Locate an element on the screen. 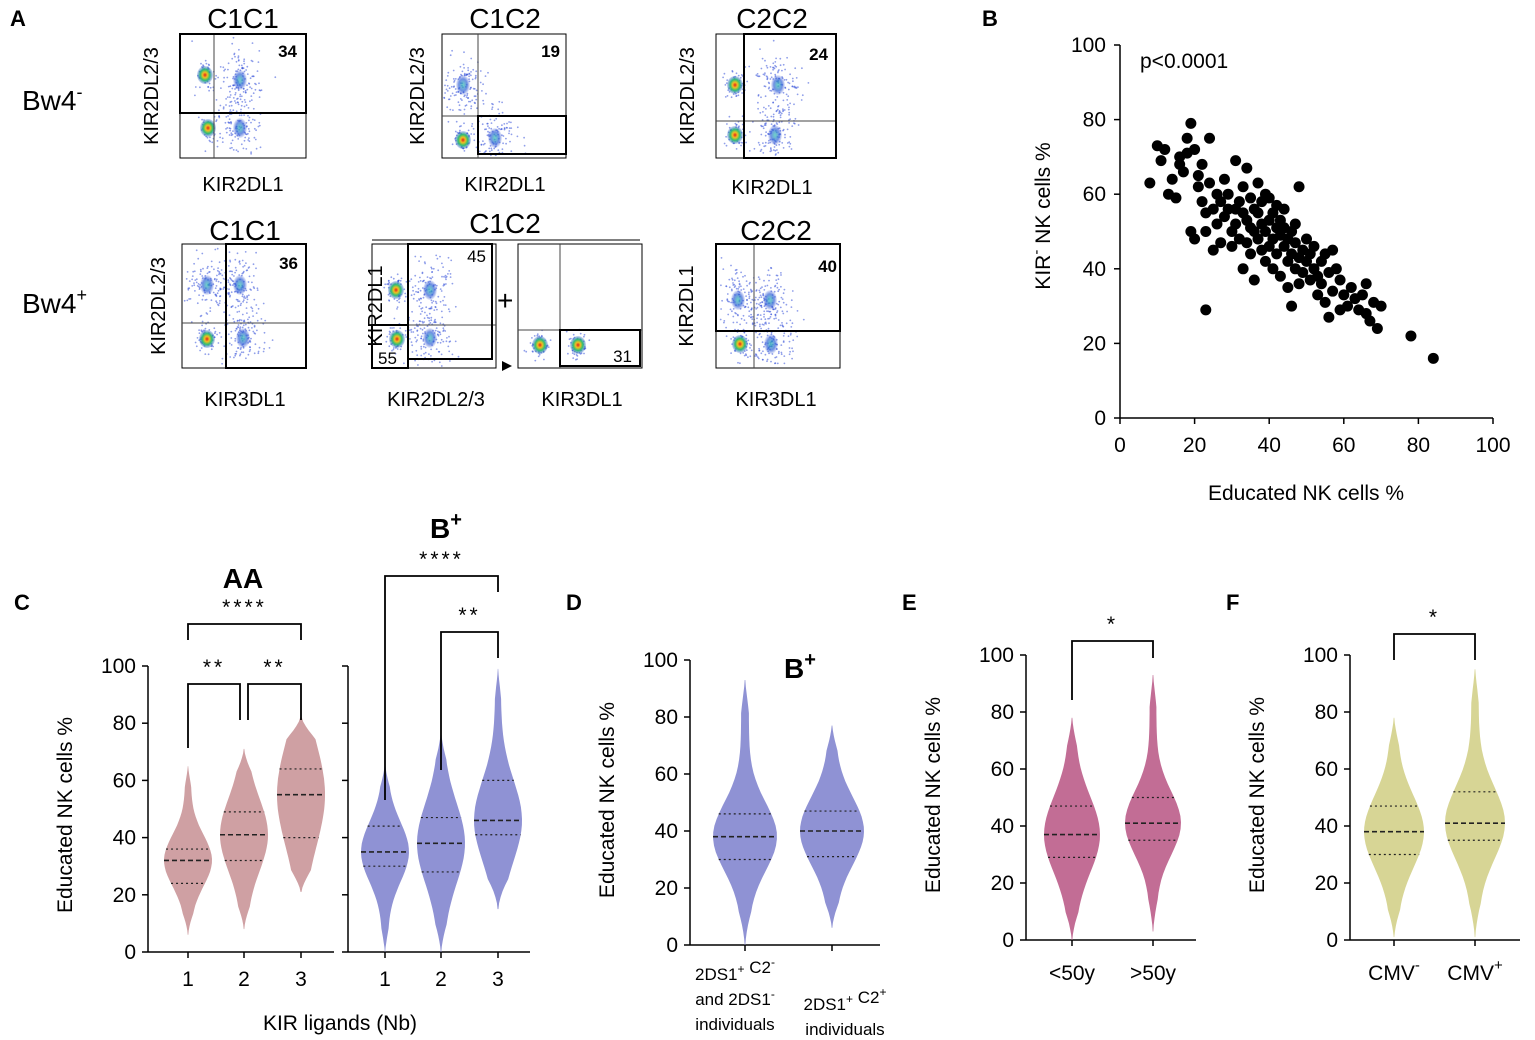 This screenshot has height=1040, width=1535. violin-chart-e: 0 20 40 60 80 100 <50y >50y * Educated NK cells % is located at coordinates (1059, 799).